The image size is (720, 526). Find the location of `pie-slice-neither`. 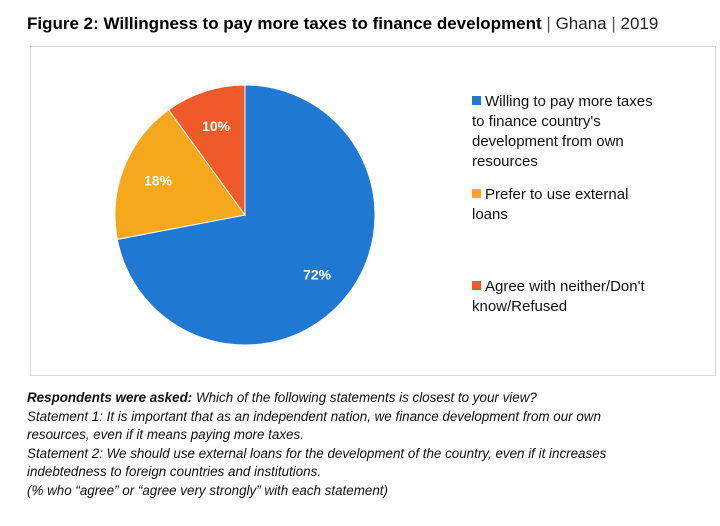

pie-slice-neither is located at coordinates (206, 150).